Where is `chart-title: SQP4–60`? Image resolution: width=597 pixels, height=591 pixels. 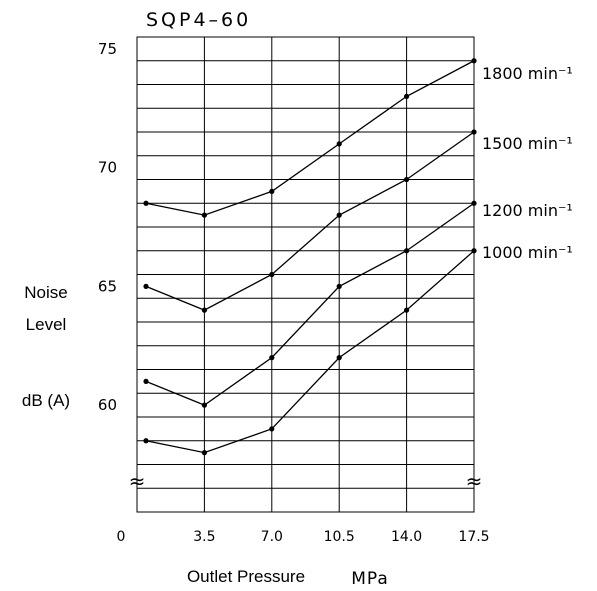 chart-title: SQP4–60 is located at coordinates (198, 20).